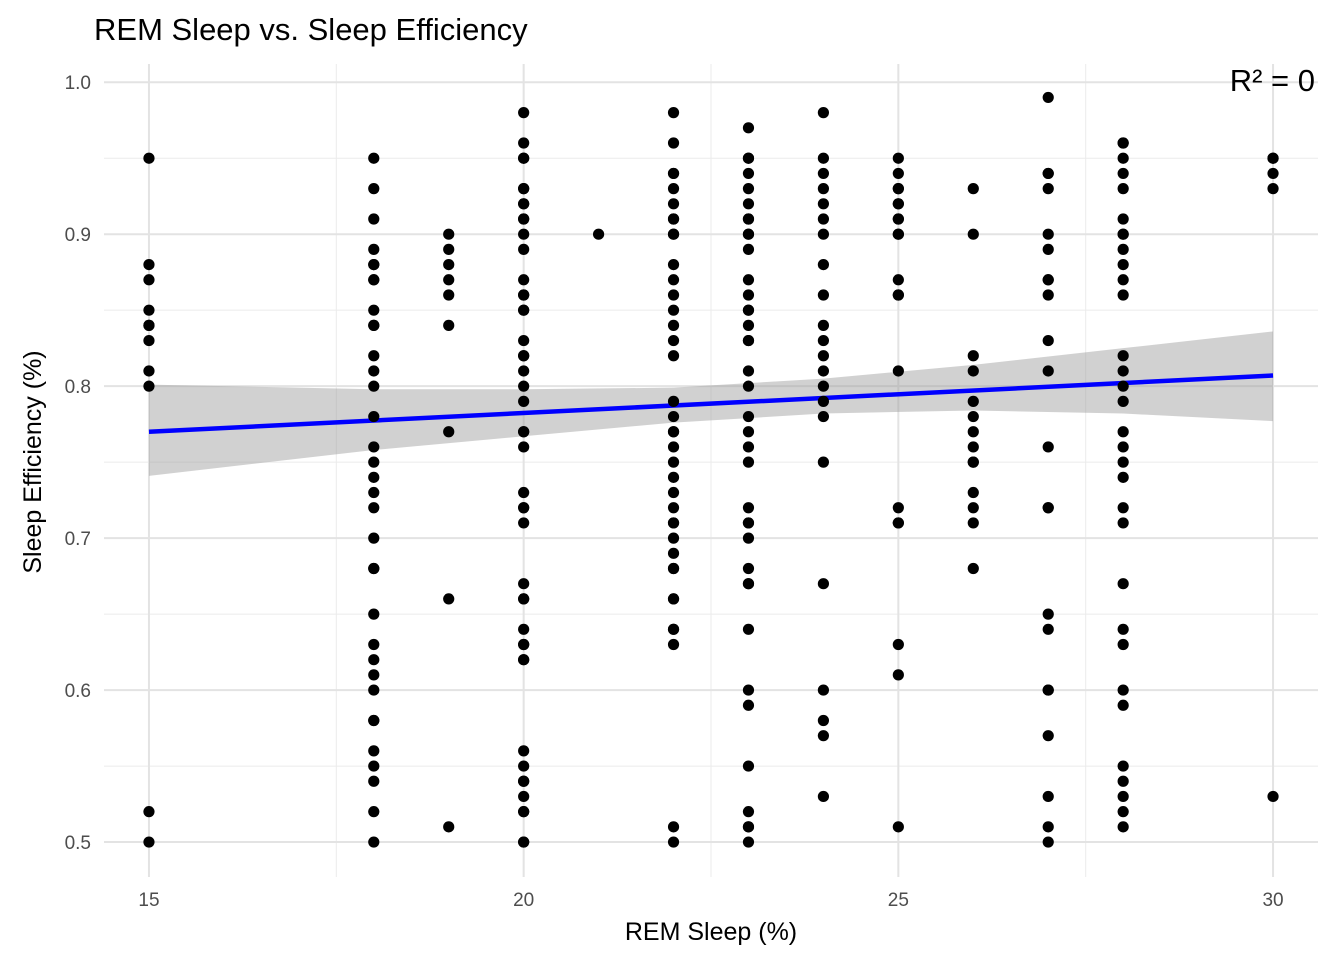 The image size is (1344, 960). I want to click on trend-line, so click(711, 403).